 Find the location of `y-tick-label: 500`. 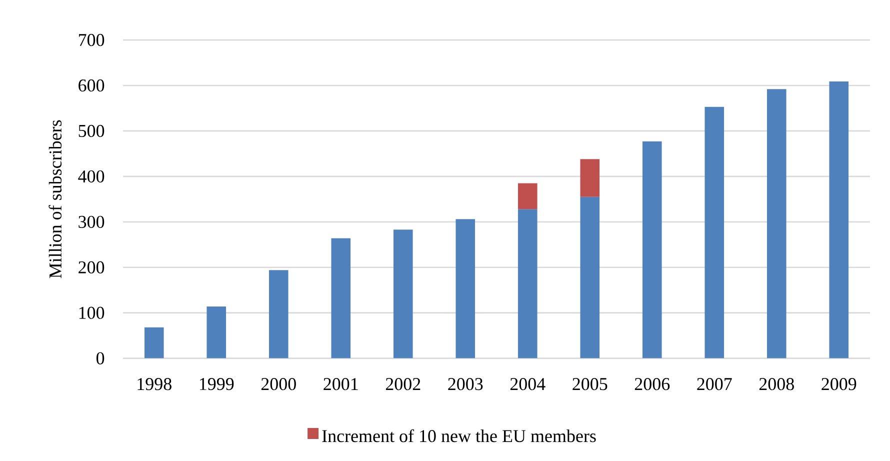

y-tick-label: 500 is located at coordinates (91, 131).